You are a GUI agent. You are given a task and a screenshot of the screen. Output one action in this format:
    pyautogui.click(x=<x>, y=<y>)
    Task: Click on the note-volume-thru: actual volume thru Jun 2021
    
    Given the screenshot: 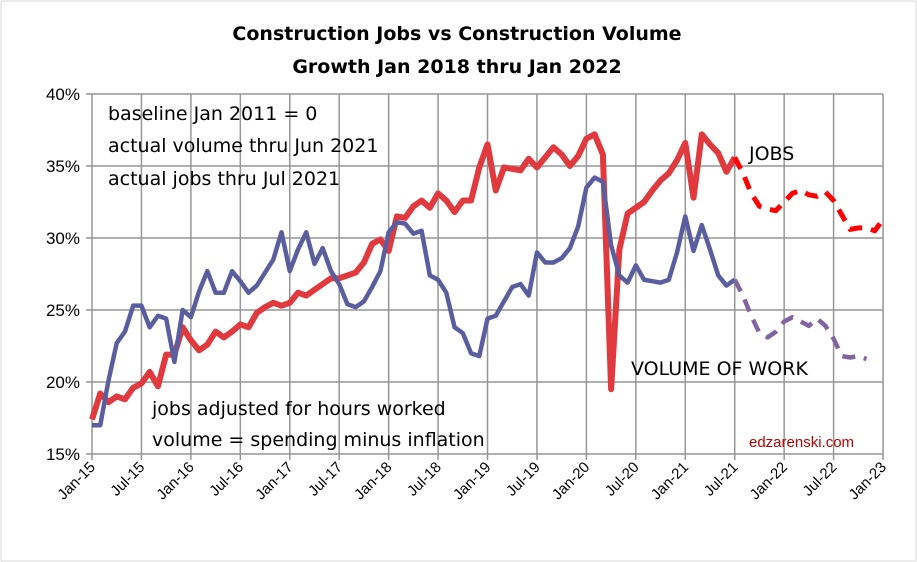 What is the action you would take?
    pyautogui.click(x=243, y=146)
    